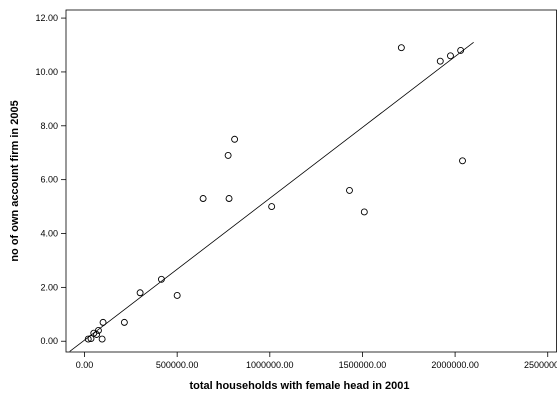 This screenshot has width=557, height=397. What do you see at coordinates (270, 365) in the screenshot?
I see `x-tick-label: 1000000.00` at bounding box center [270, 365].